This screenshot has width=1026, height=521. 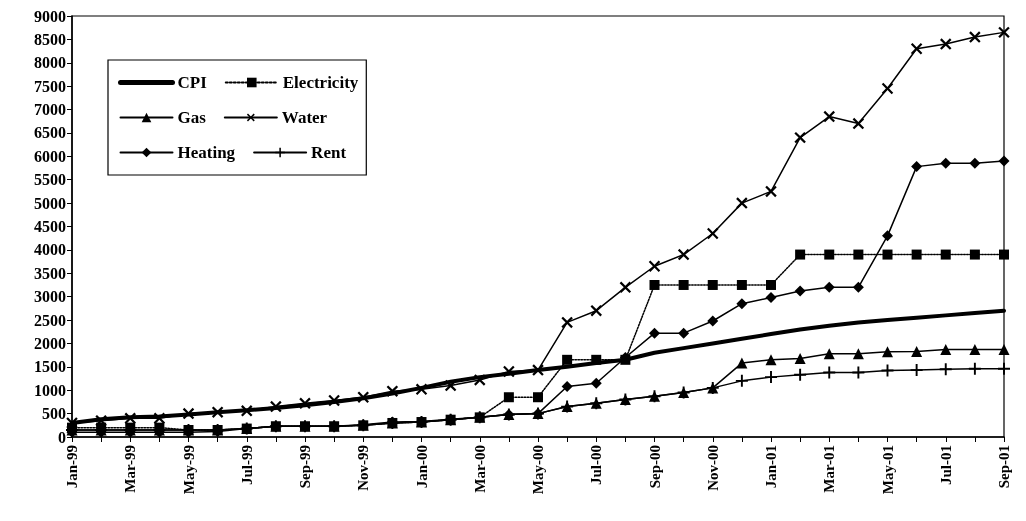 What do you see at coordinates (72, 467) in the screenshot?
I see `x-tick-label: Jan-99` at bounding box center [72, 467].